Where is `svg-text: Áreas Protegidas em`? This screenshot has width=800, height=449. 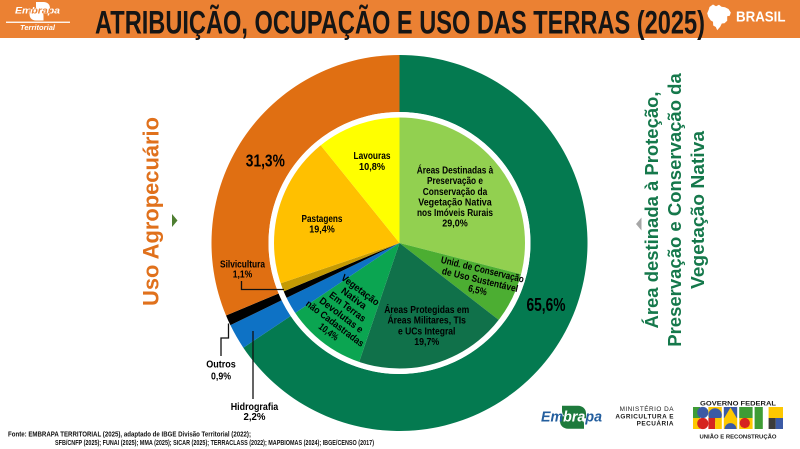 svg-text: Áreas Protegidas em is located at coordinates (426, 310).